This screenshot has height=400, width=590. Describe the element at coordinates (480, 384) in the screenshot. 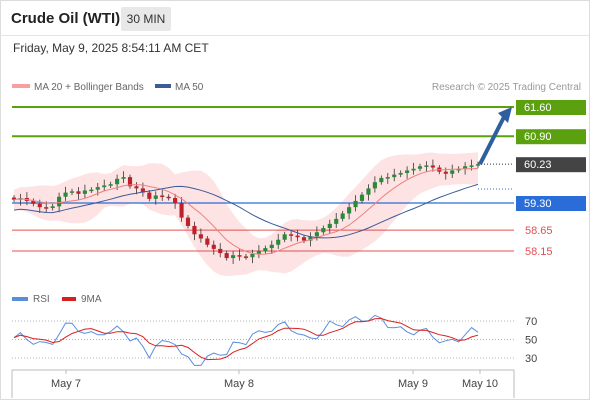

I see `x-tick-label: May 10` at that location.